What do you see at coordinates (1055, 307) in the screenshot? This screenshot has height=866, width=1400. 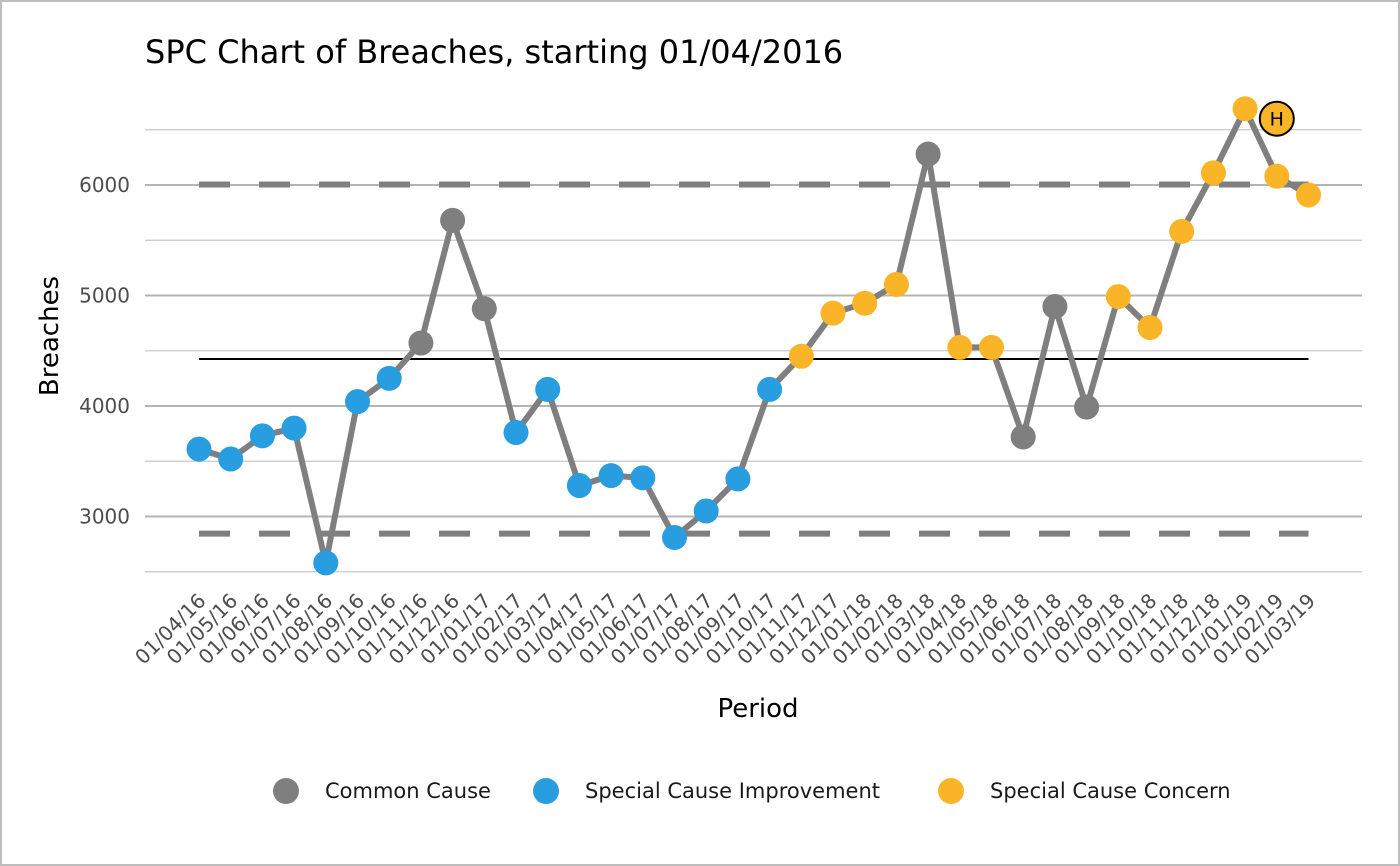 I see `data-point-01/07/18` at bounding box center [1055, 307].